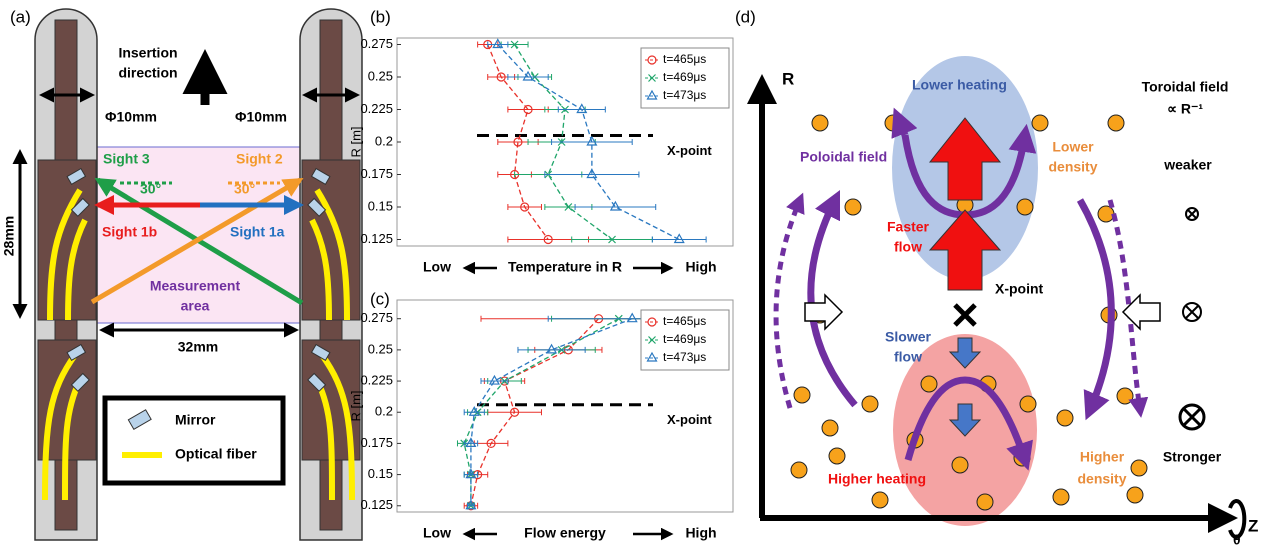 The image size is (1264, 549). I want to click on y-tick-label: 0.275, so click(376, 317).